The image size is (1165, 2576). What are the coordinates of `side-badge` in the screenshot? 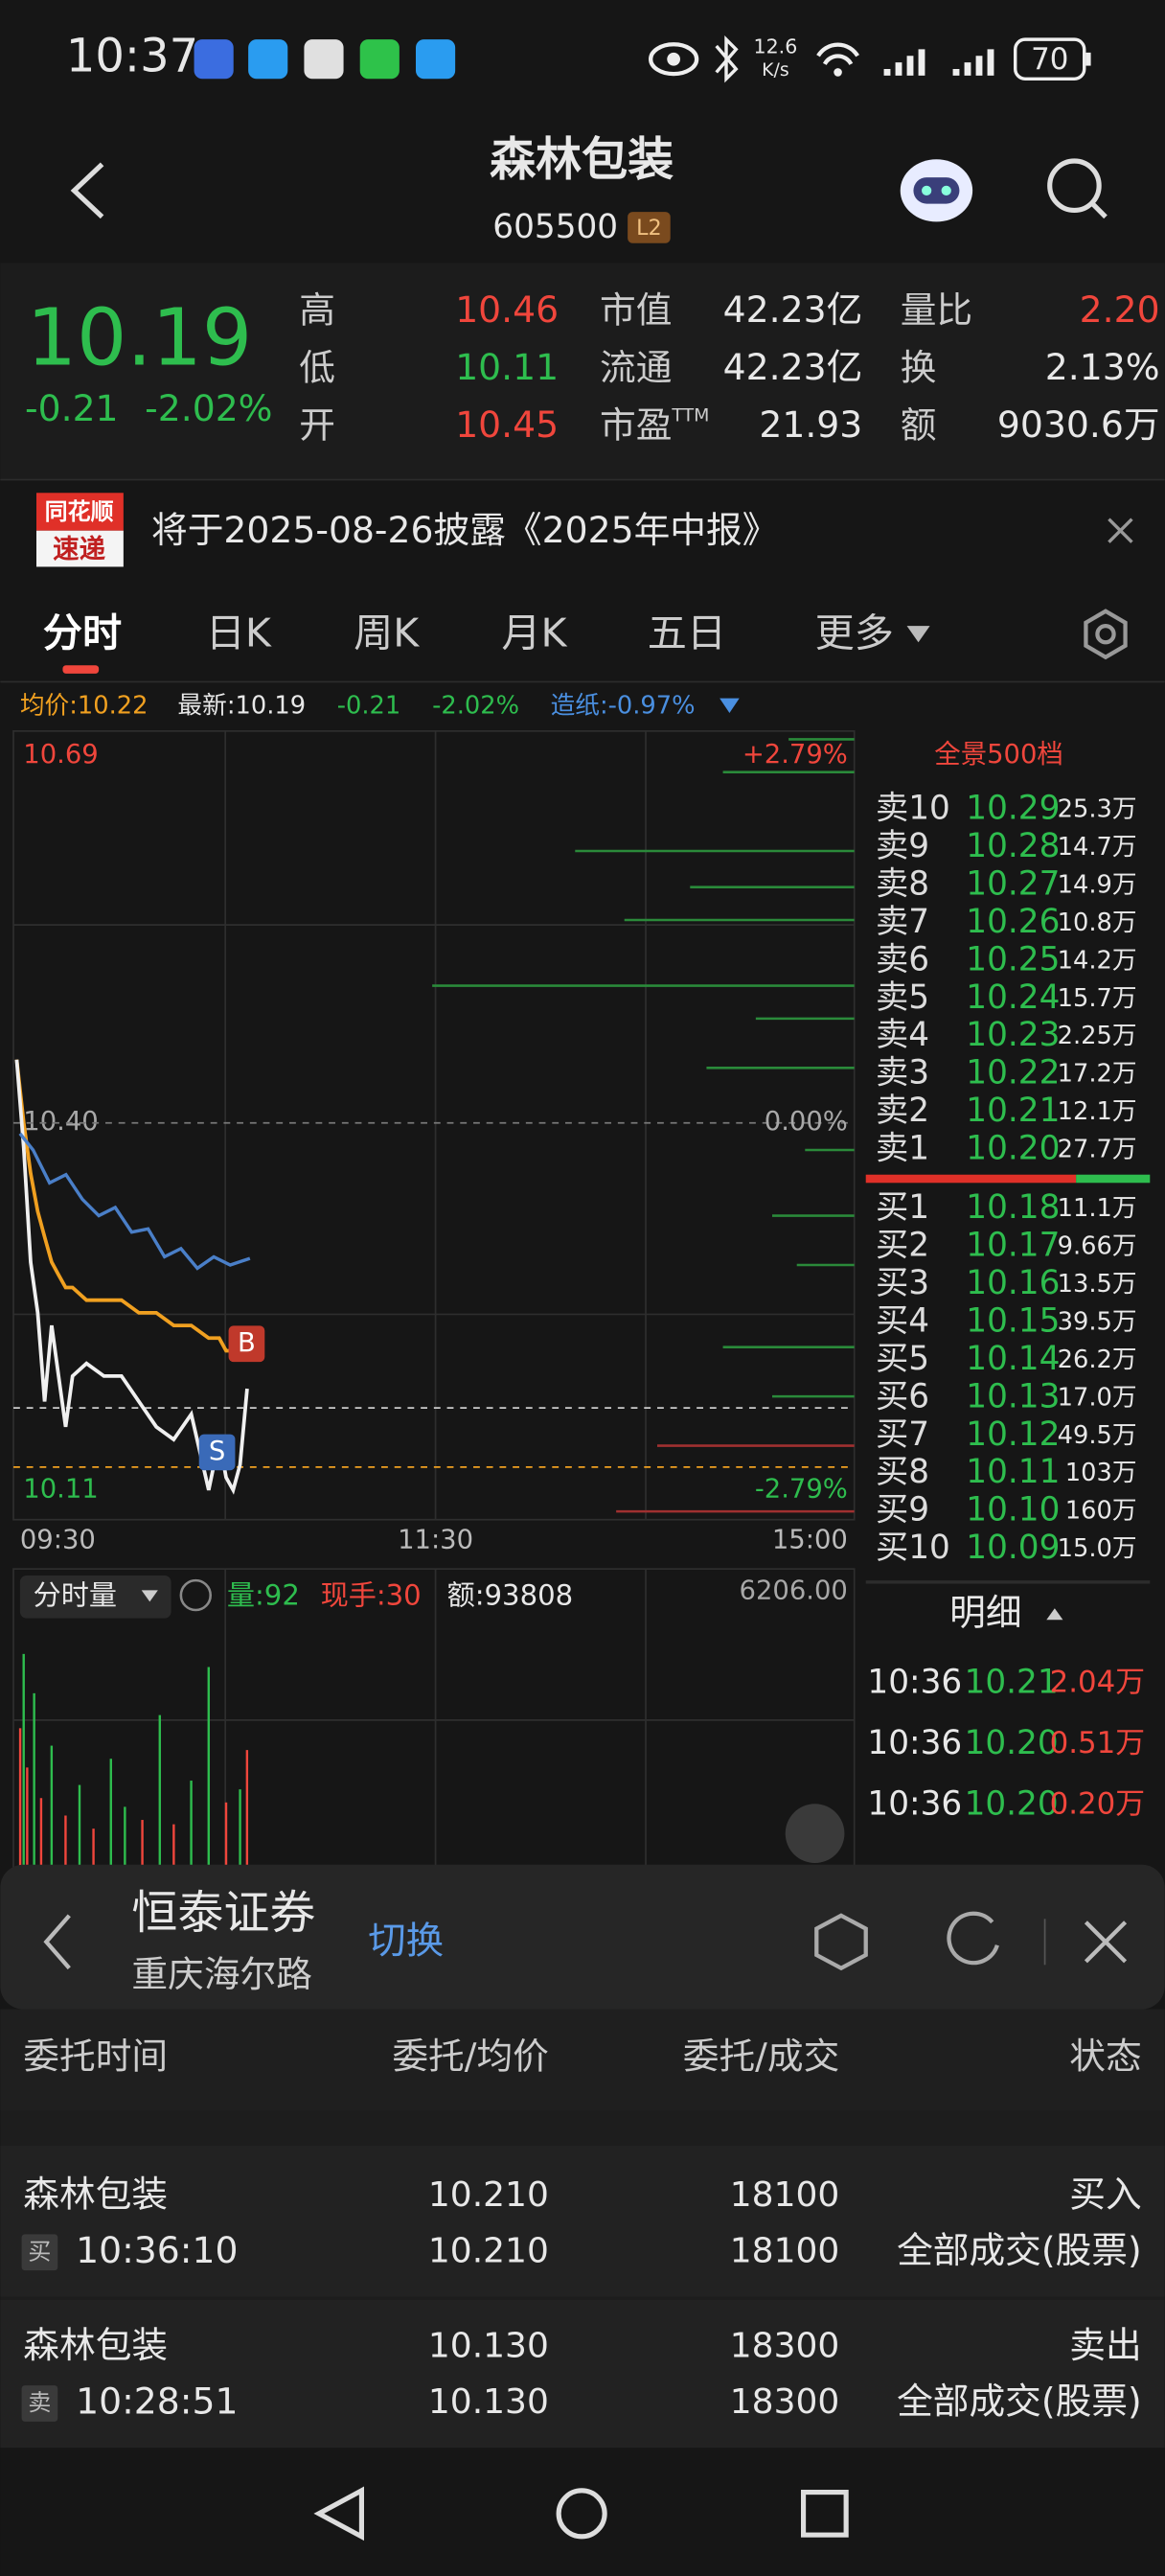 It's located at (40, 2403).